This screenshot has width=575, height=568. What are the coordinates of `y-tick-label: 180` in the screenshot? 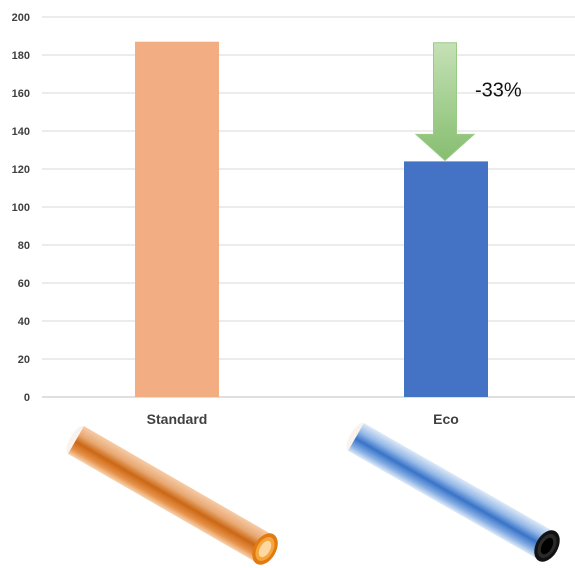 It's located at (21, 56).